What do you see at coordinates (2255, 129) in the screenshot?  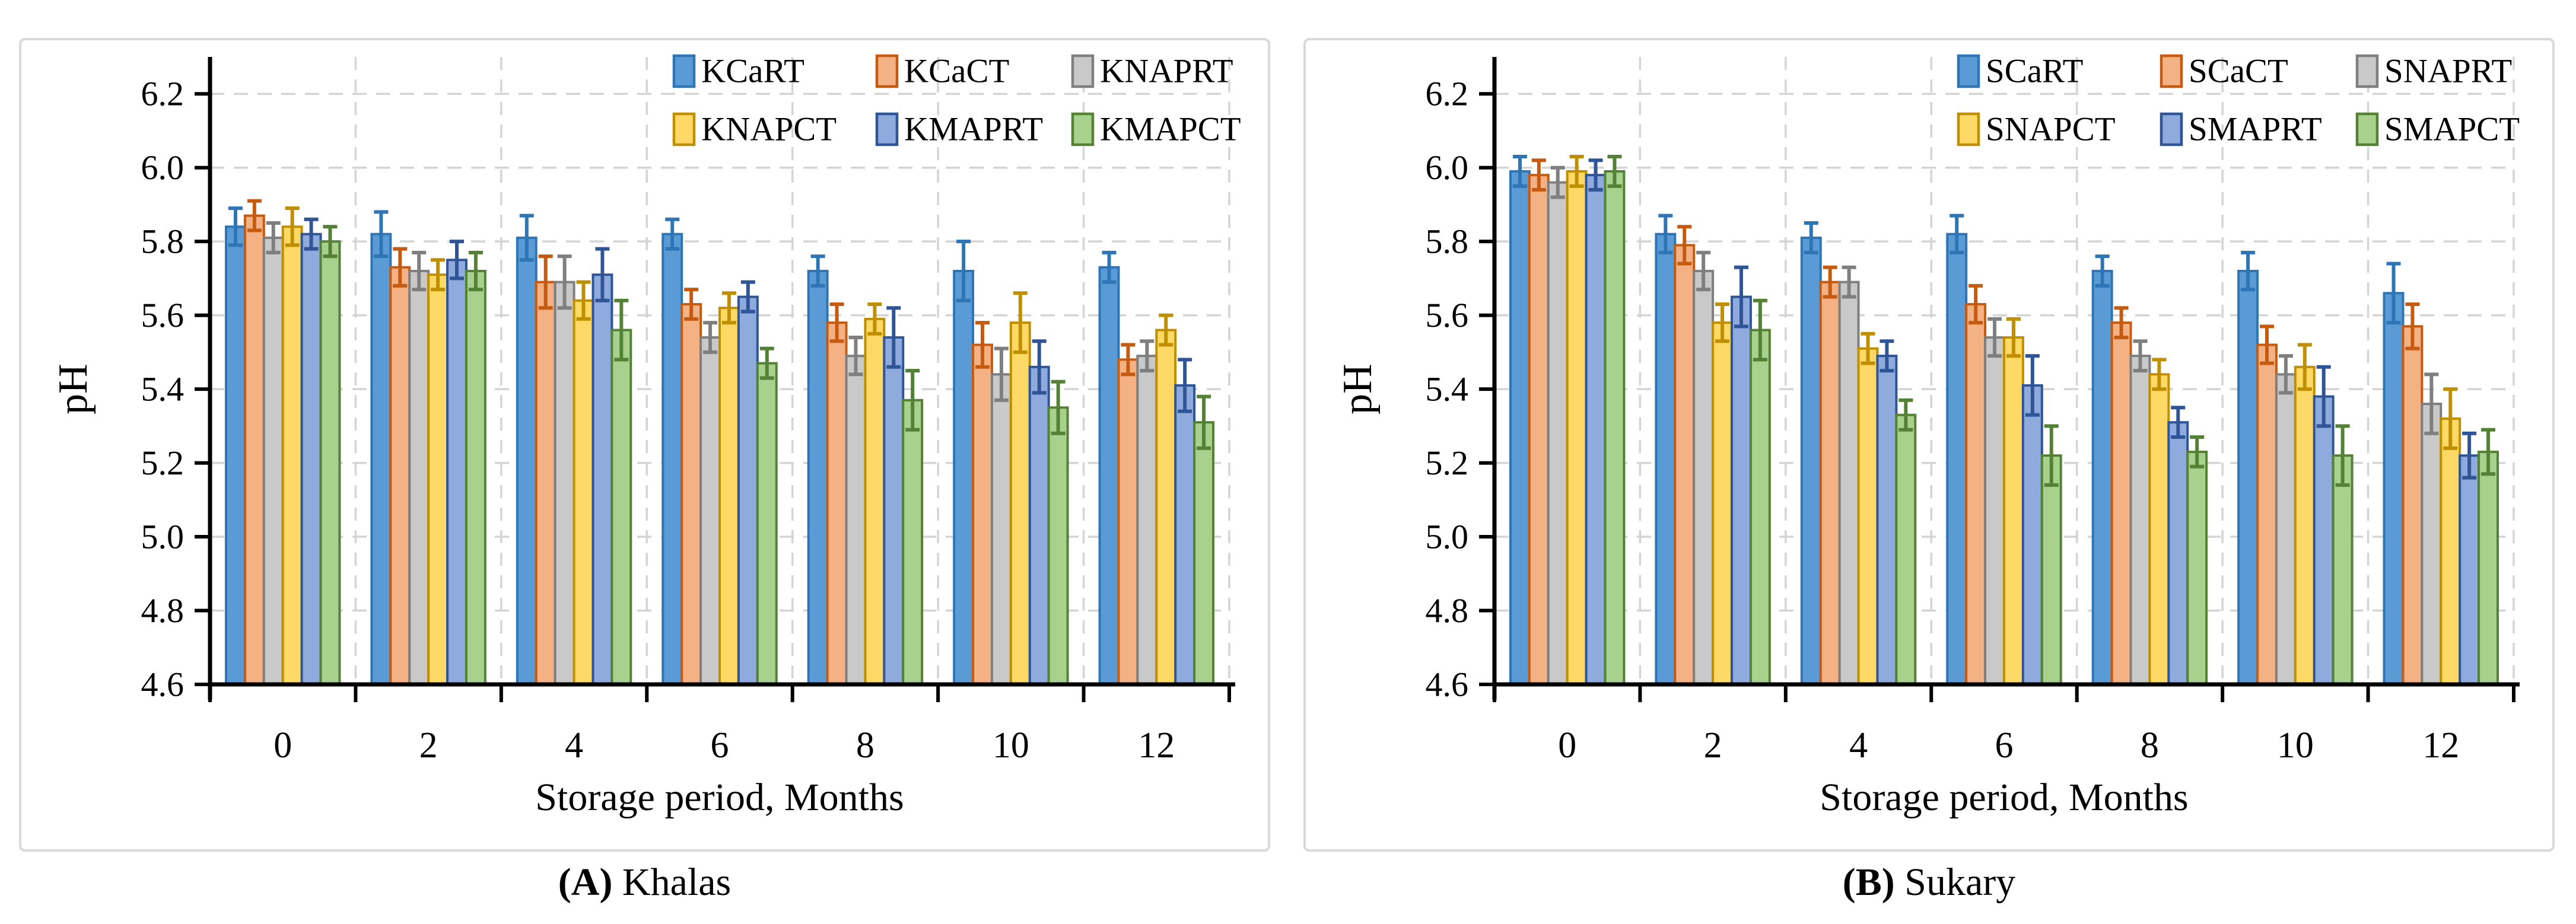 I see `svg-text: SMAPRT` at bounding box center [2255, 129].